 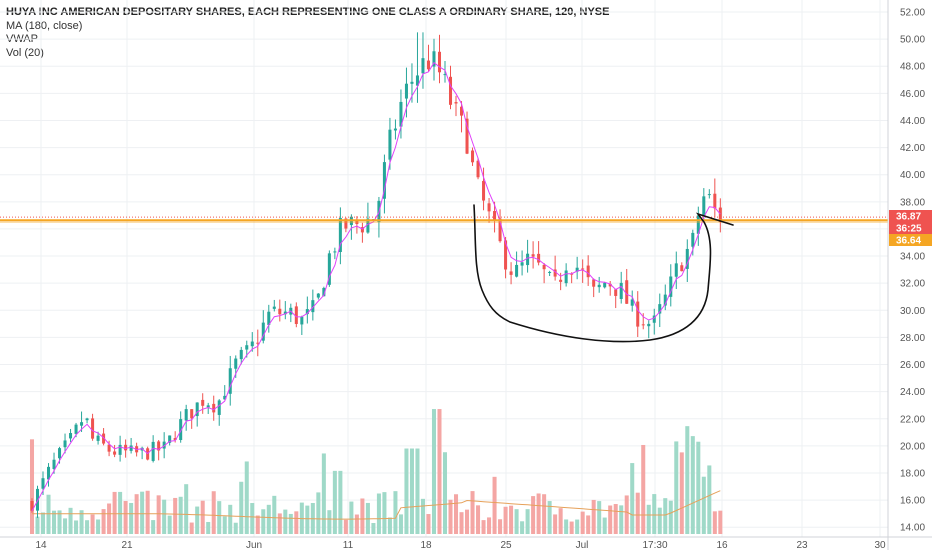 What do you see at coordinates (44, 25) in the screenshot?
I see `study-ma: MA (180, close)` at bounding box center [44, 25].